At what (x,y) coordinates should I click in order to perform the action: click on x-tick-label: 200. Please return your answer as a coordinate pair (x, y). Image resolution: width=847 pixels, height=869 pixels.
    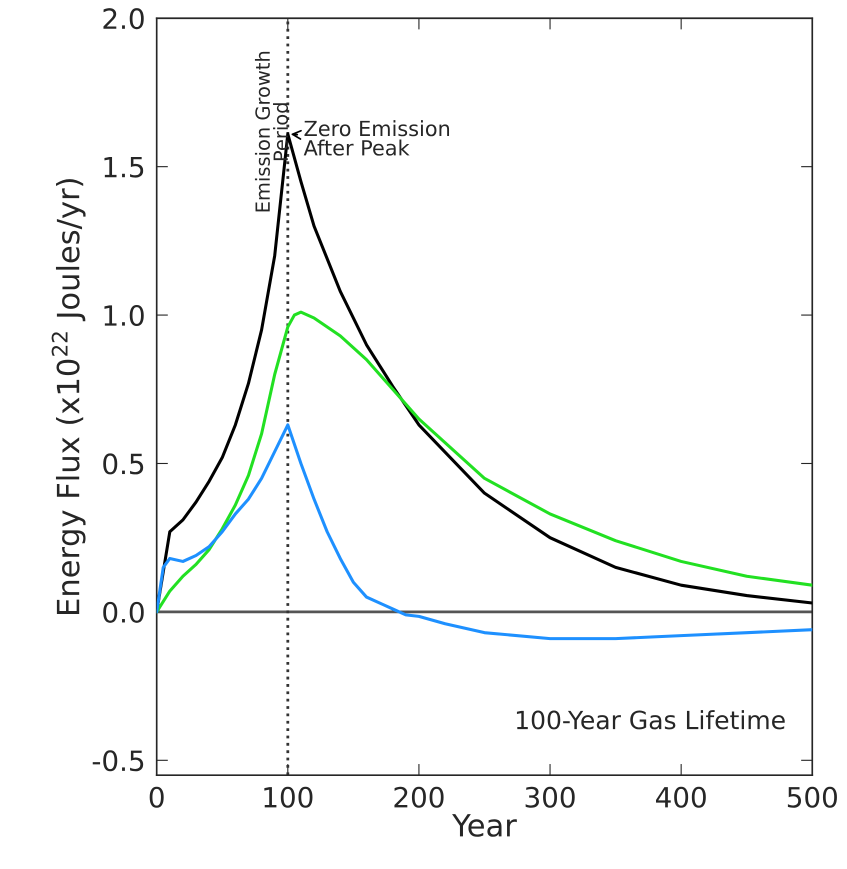
    Looking at the image, I should click on (419, 797).